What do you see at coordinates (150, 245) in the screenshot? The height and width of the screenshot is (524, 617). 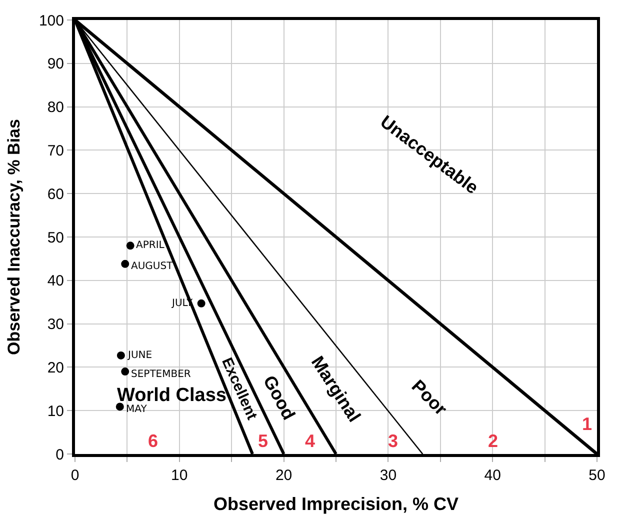 I see `annotation: APRIL` at bounding box center [150, 245].